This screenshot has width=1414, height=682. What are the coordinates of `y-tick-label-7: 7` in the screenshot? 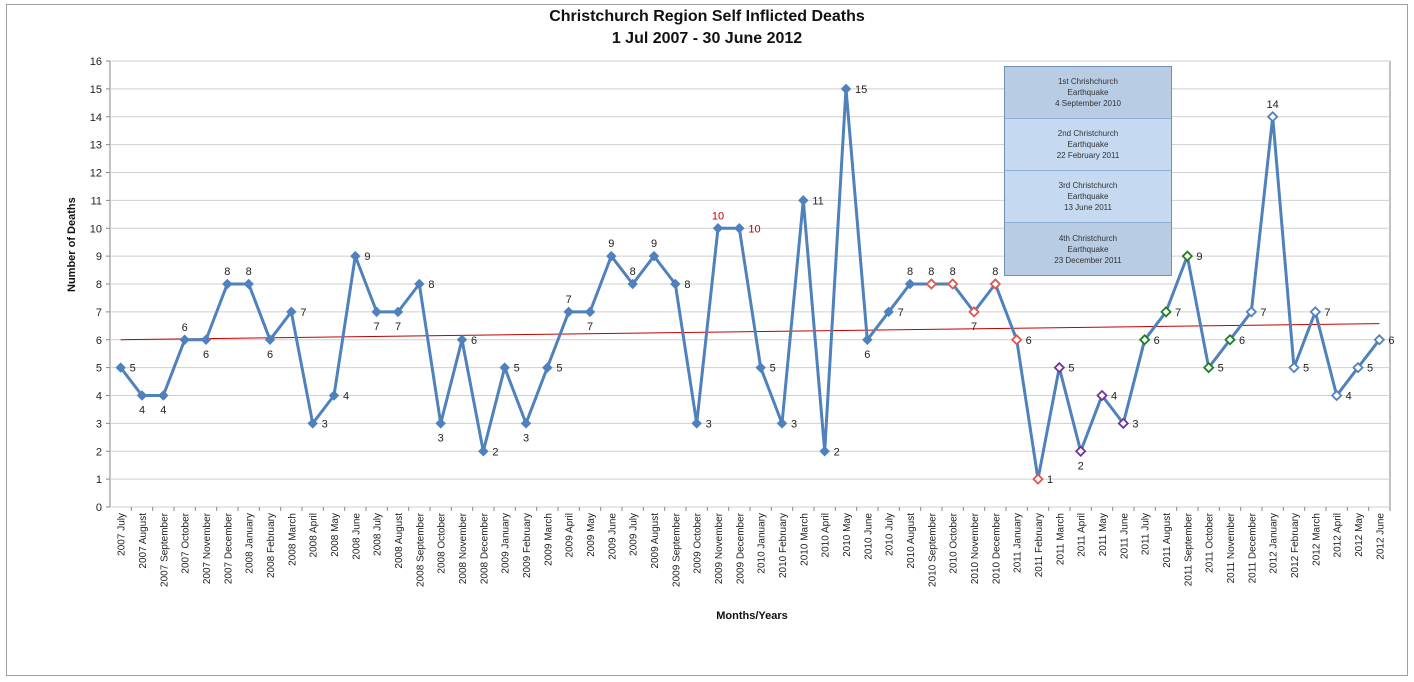 It's located at (99, 313).